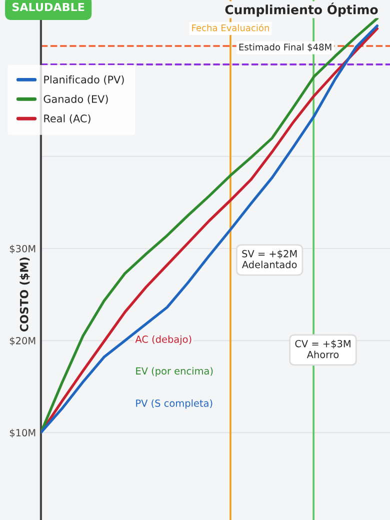 The width and height of the screenshot is (390, 520). I want to click on legend-label: Ganado (EV), so click(76, 99).